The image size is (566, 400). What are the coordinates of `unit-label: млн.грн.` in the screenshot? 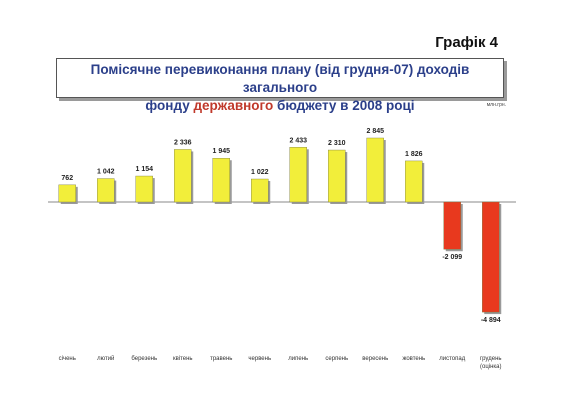 It's located at (496, 105).